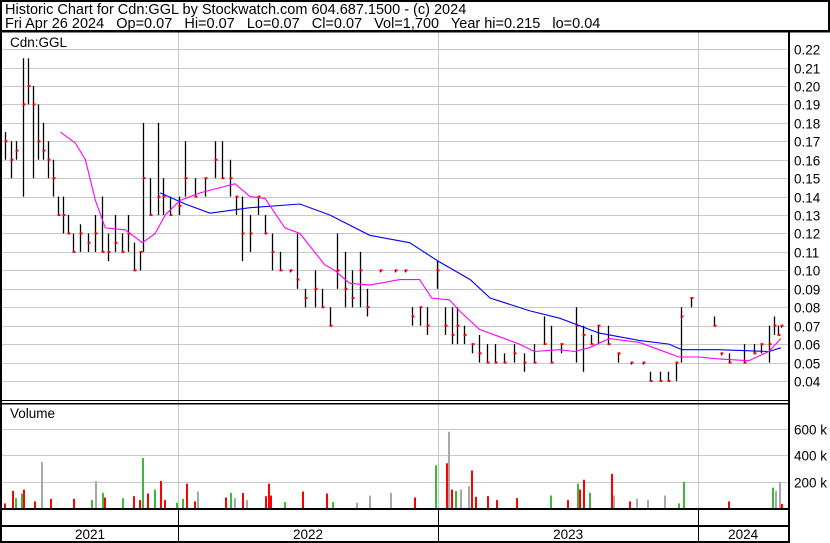 The width and height of the screenshot is (830, 543). What do you see at coordinates (807, 364) in the screenshot?
I see `price-tick-label: 0.05` at bounding box center [807, 364].